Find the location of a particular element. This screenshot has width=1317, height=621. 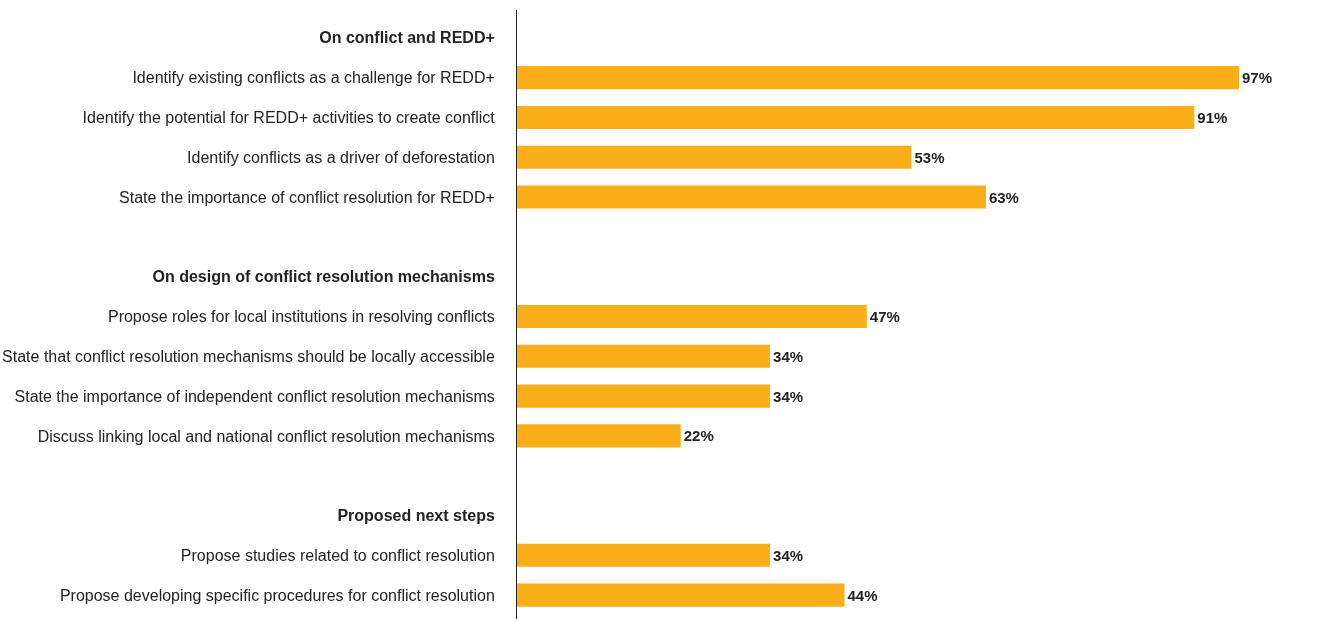

data-label: 97% is located at coordinates (1257, 78).